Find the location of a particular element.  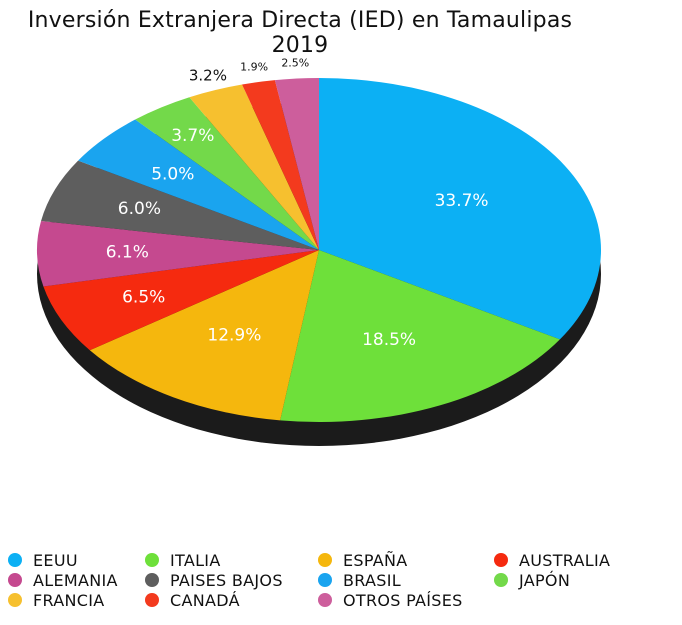

legend-label: AUSTRALIA is located at coordinates (565, 560).